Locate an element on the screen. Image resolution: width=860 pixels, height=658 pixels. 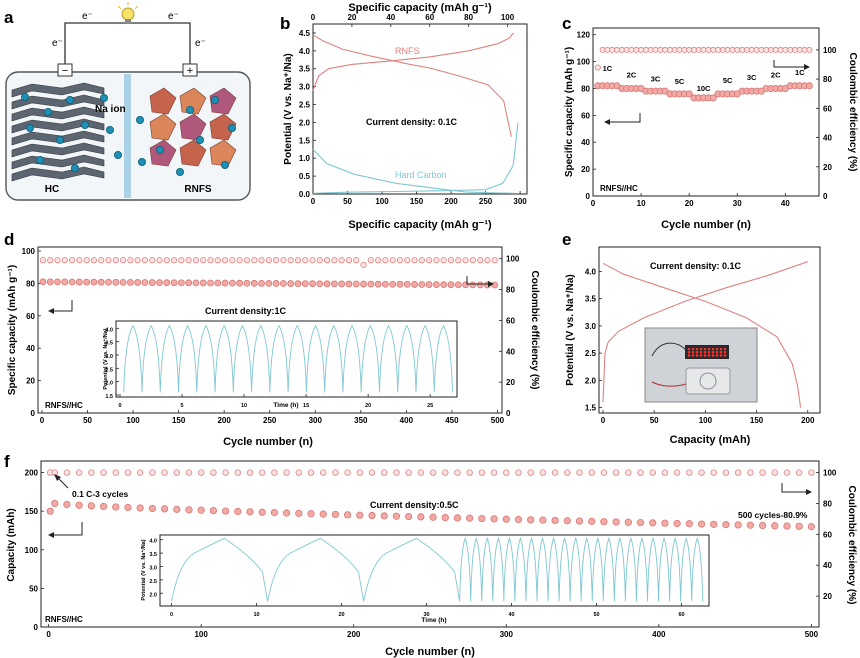
x-axis-label: Capacity (mAh) is located at coordinates (710, 440).